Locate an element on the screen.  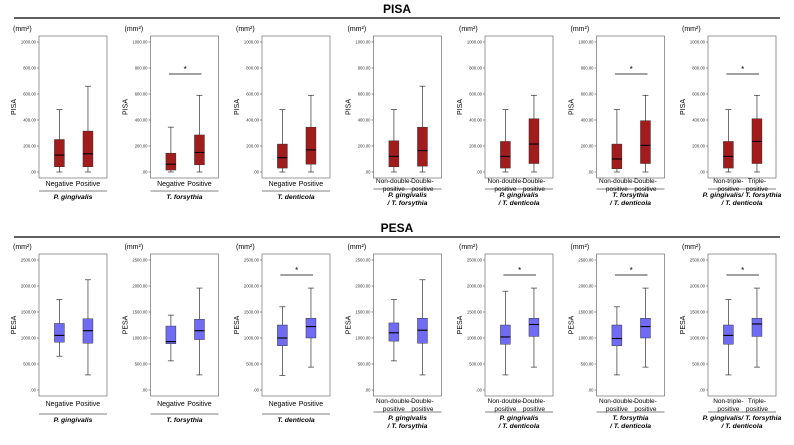
panel-pisa-6-ytick-label: 1000.00 is located at coordinates (586, 42).